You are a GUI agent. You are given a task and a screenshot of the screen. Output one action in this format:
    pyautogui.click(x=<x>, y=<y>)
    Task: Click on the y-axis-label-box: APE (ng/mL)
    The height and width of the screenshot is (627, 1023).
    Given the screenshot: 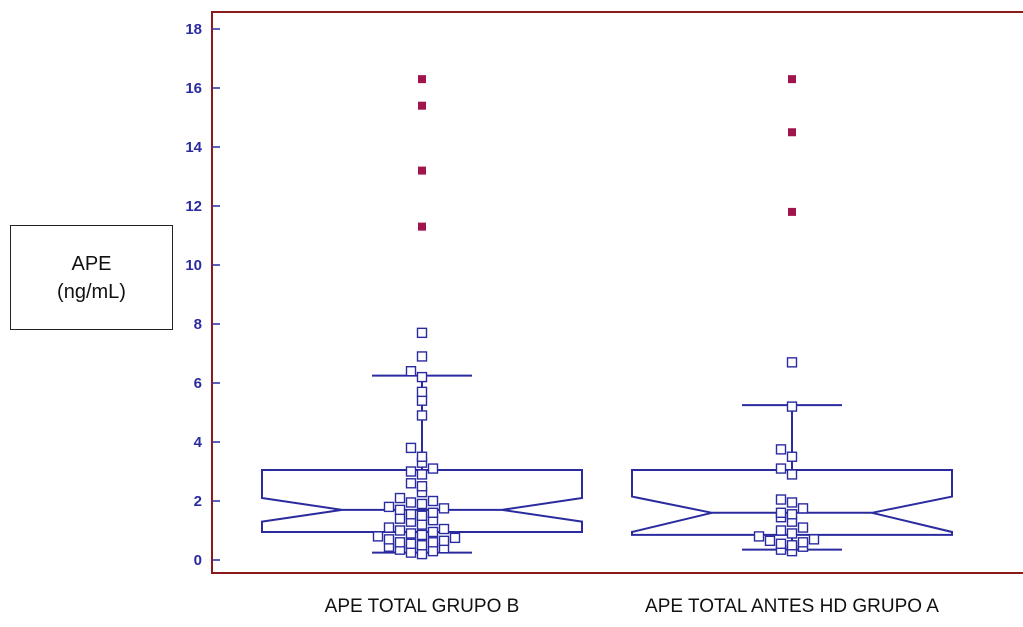 What is the action you would take?
    pyautogui.click(x=91, y=277)
    